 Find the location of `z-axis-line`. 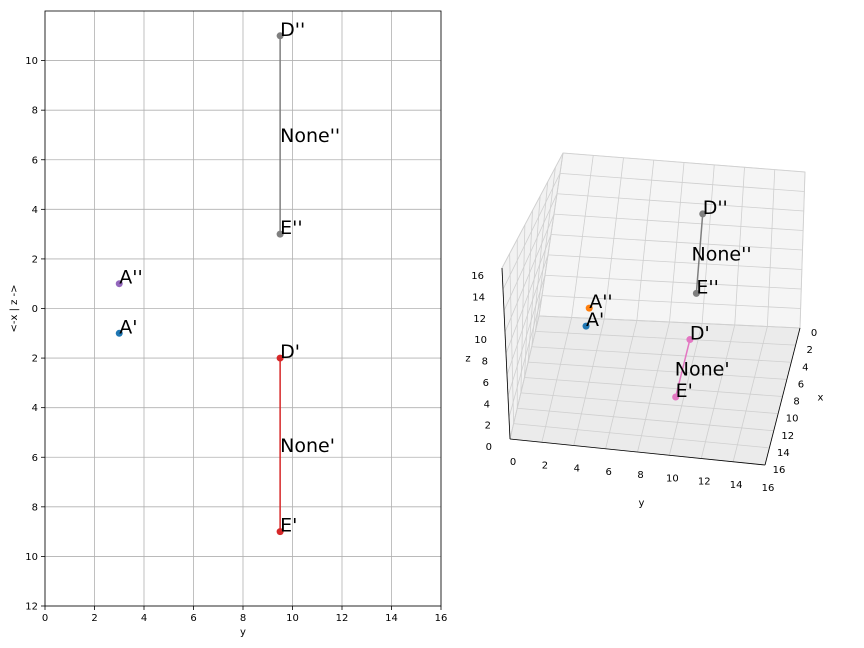

z-axis-line is located at coordinates (506, 353).